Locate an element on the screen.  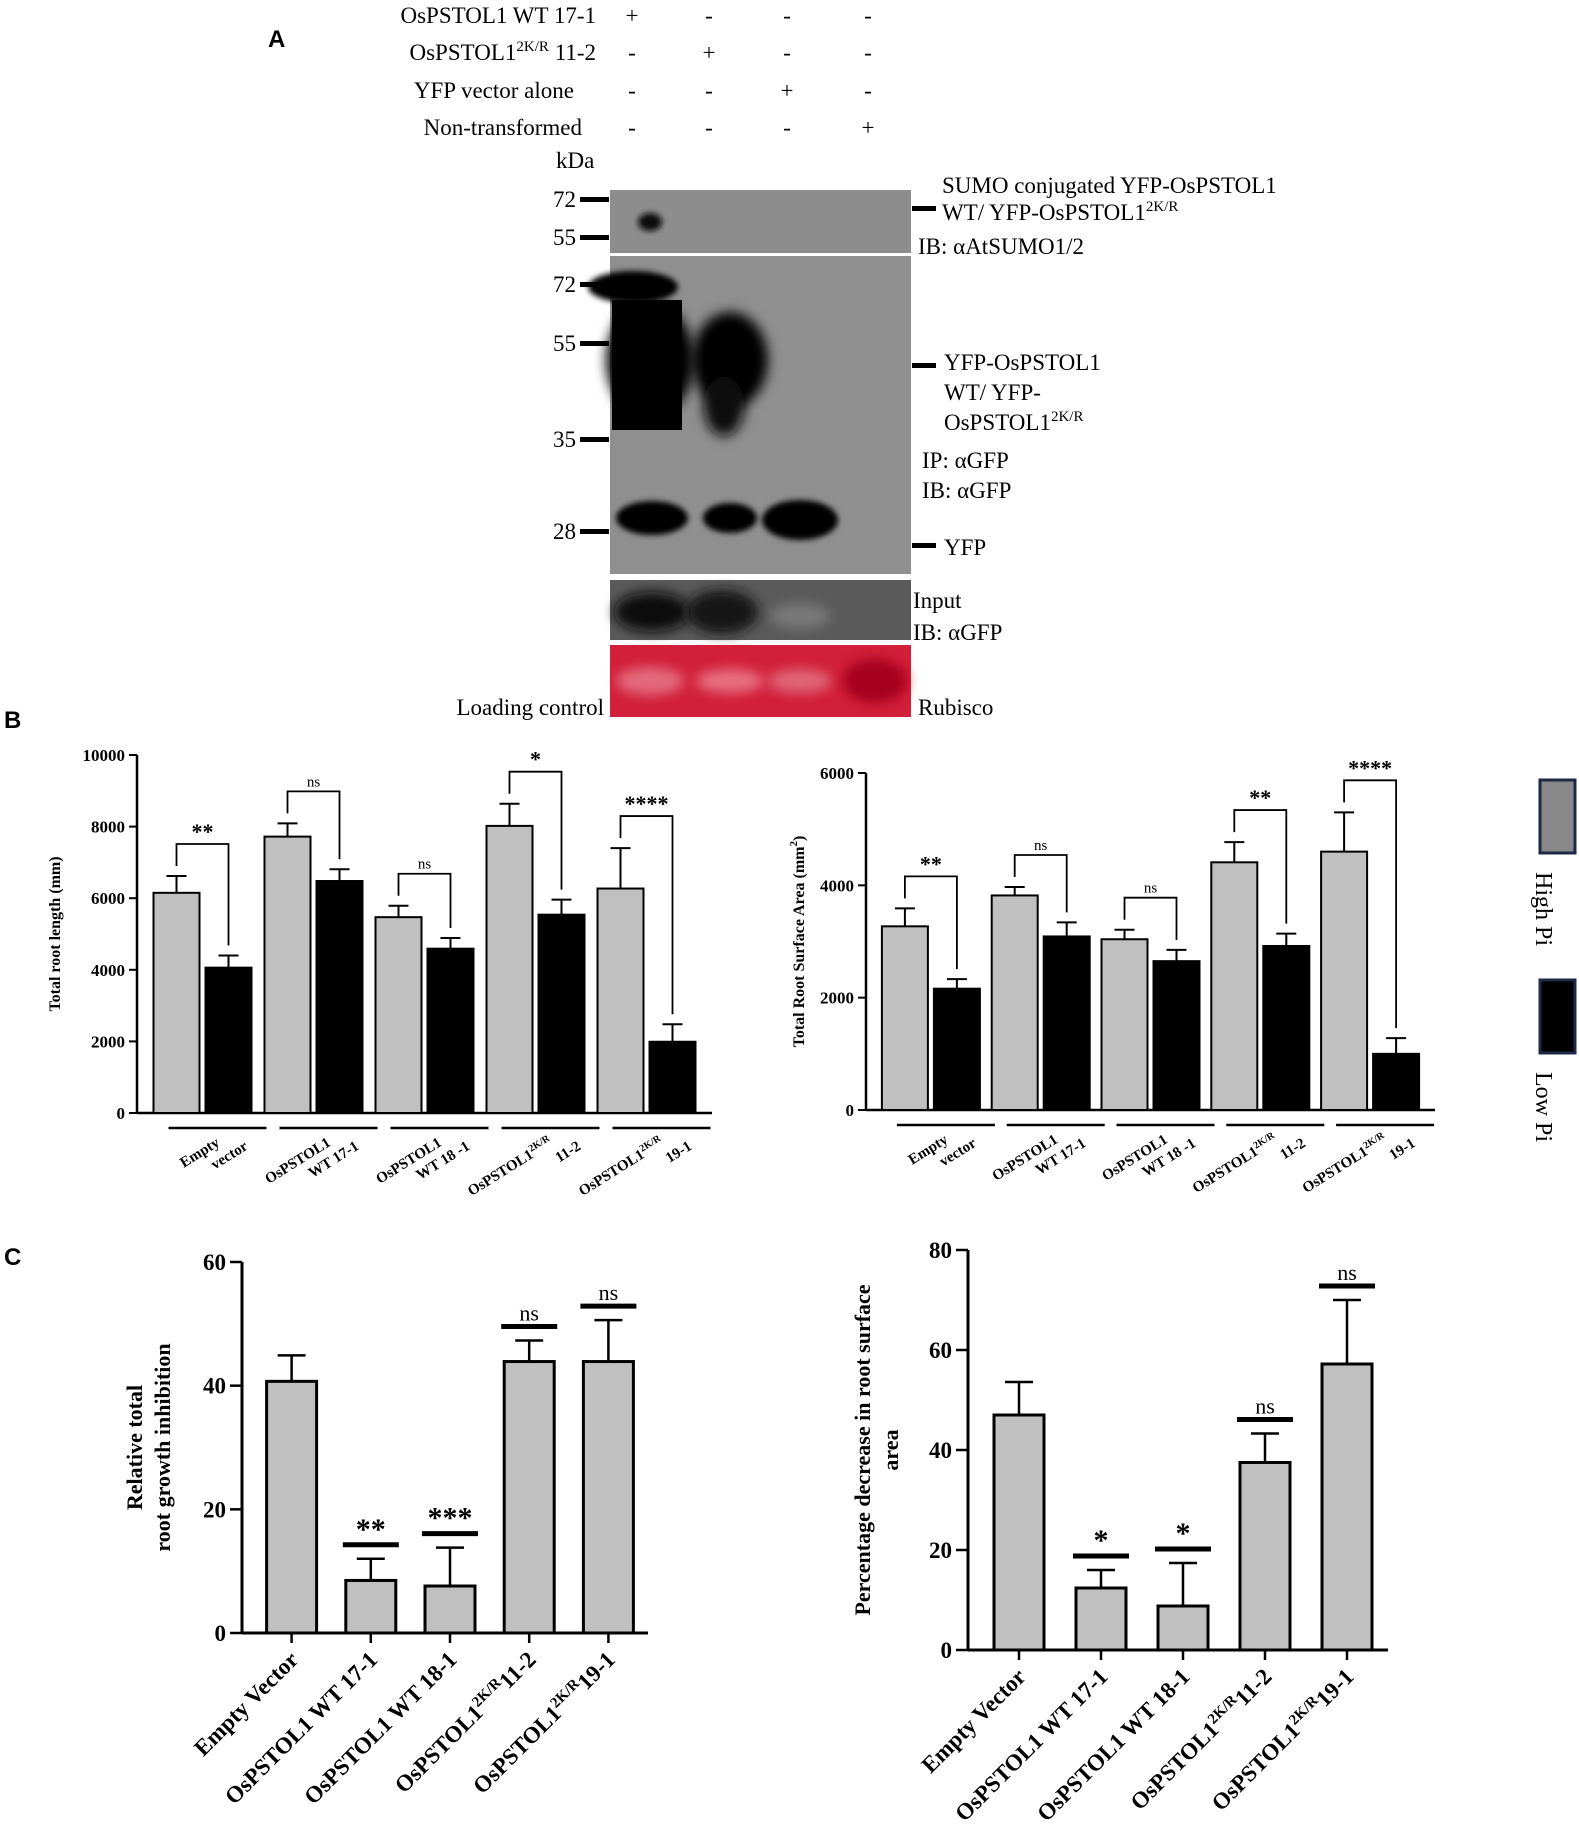
row-label-wt: OsPSTOL1 WT 17-1 is located at coordinates (498, 15).